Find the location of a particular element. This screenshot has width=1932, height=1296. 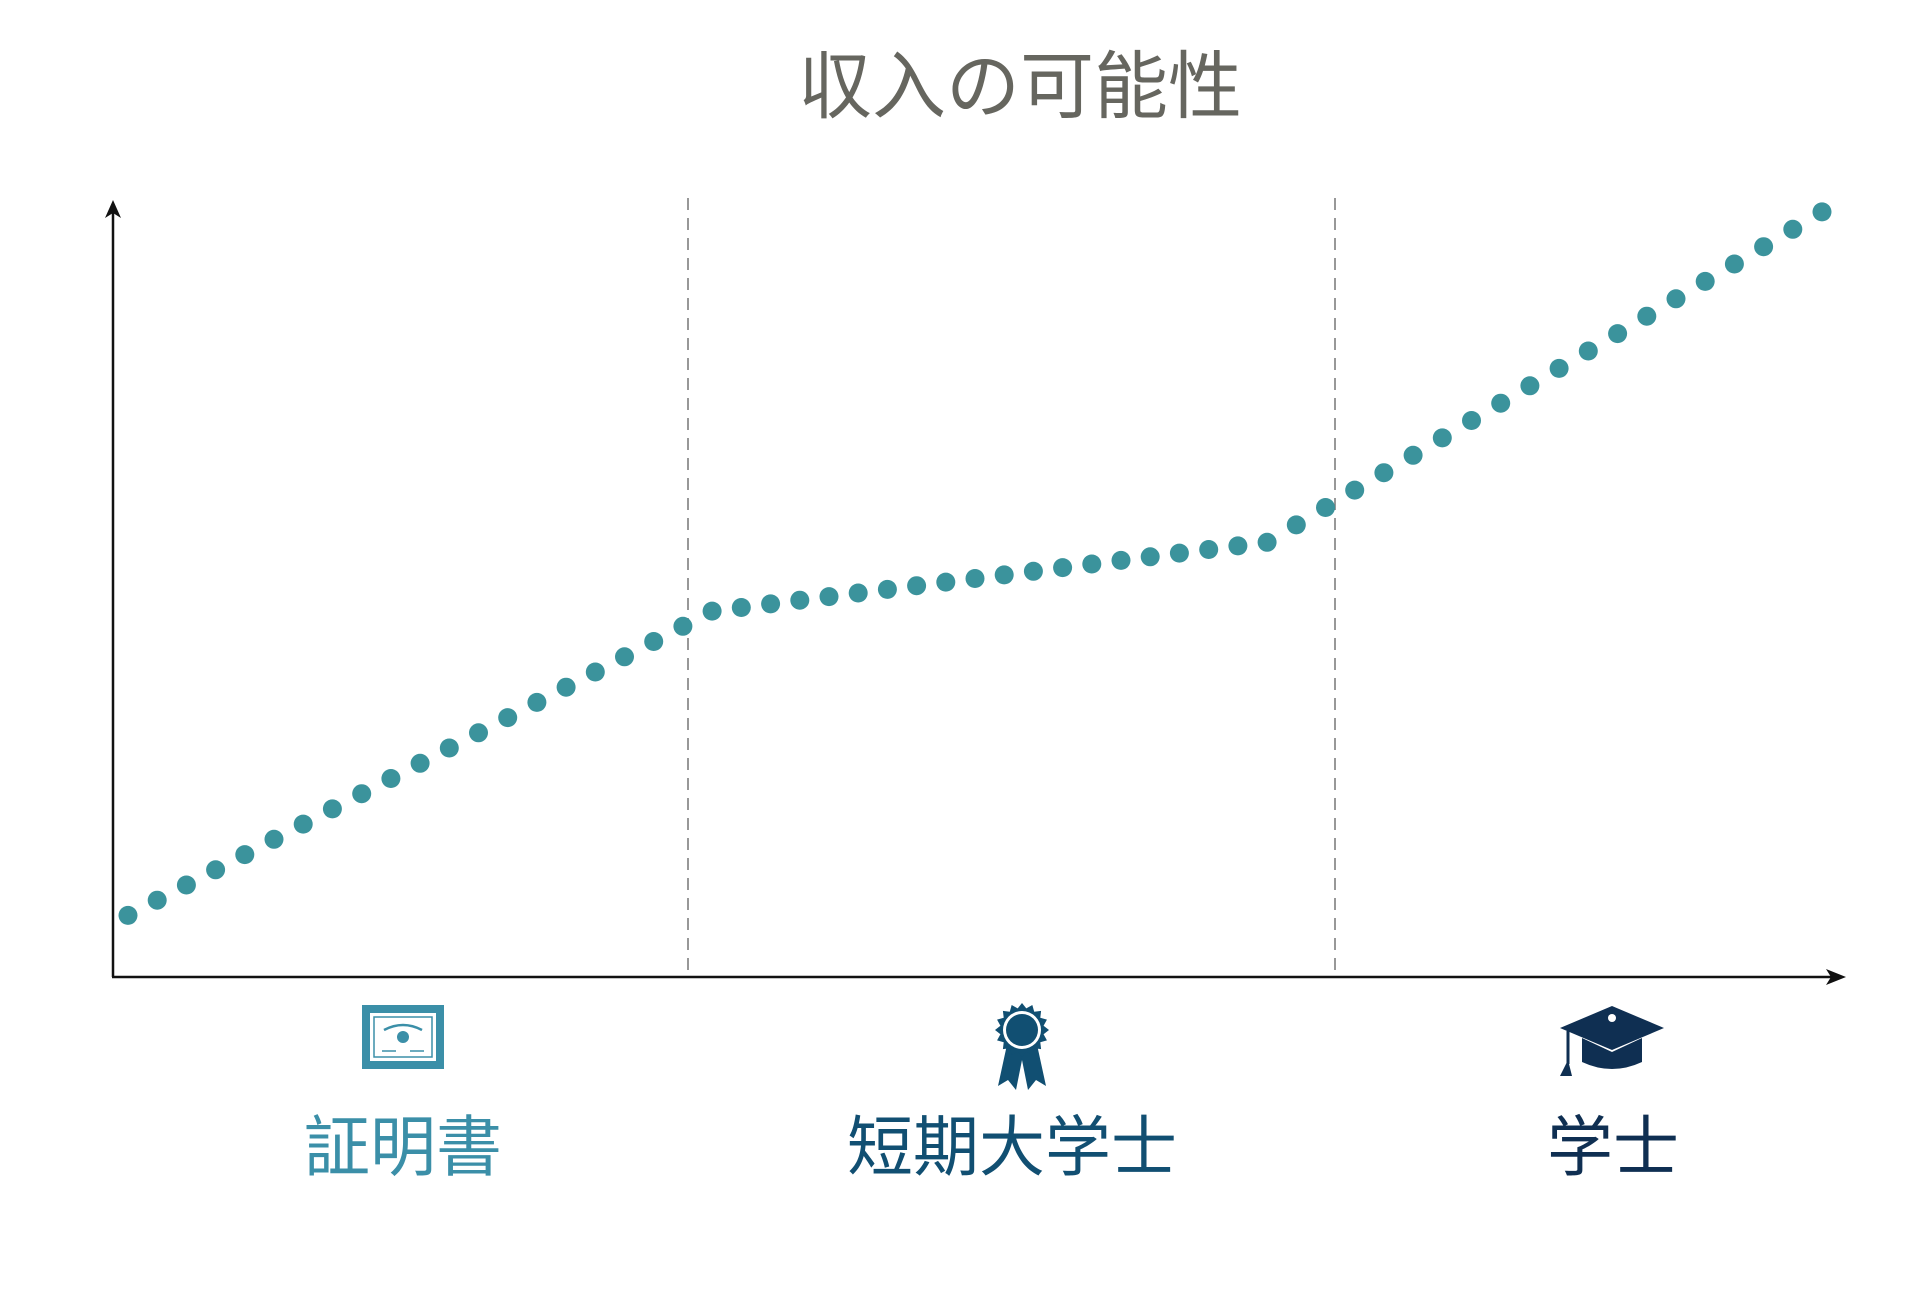

ribbon-award-icon is located at coordinates (1022, 1046).